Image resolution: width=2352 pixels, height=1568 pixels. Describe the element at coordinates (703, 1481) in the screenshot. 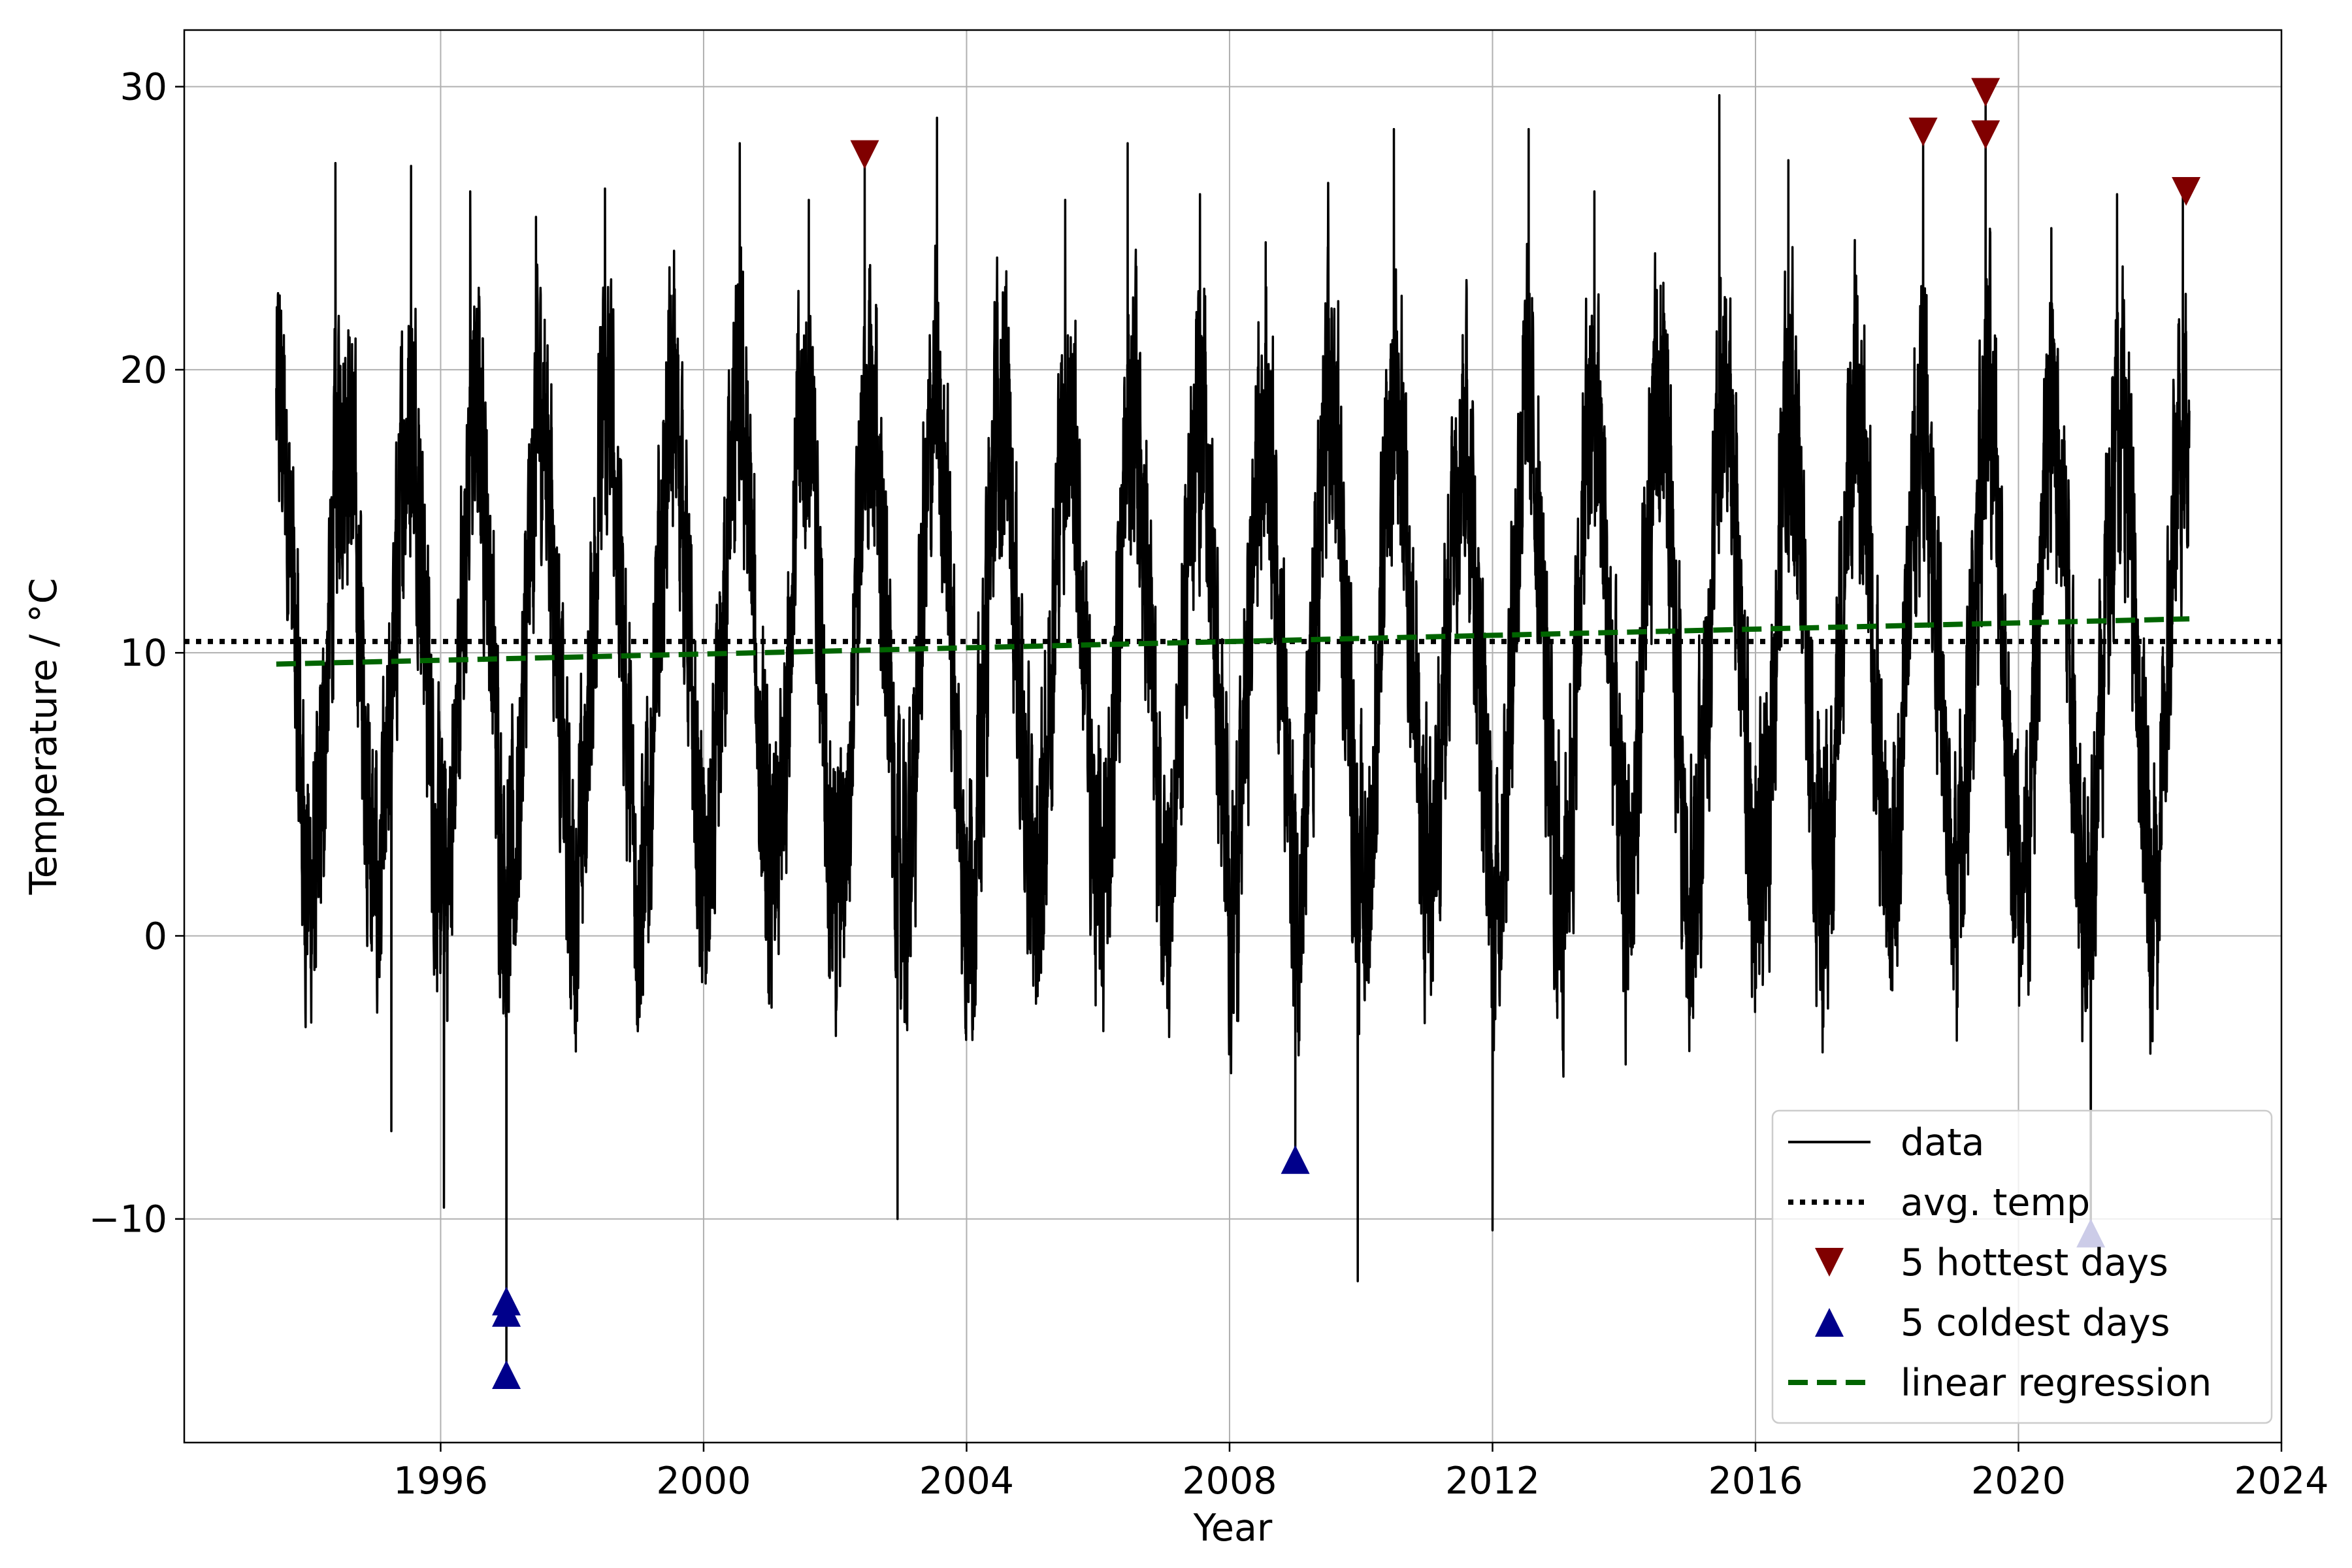

I see `x-tick-label: 2000` at that location.